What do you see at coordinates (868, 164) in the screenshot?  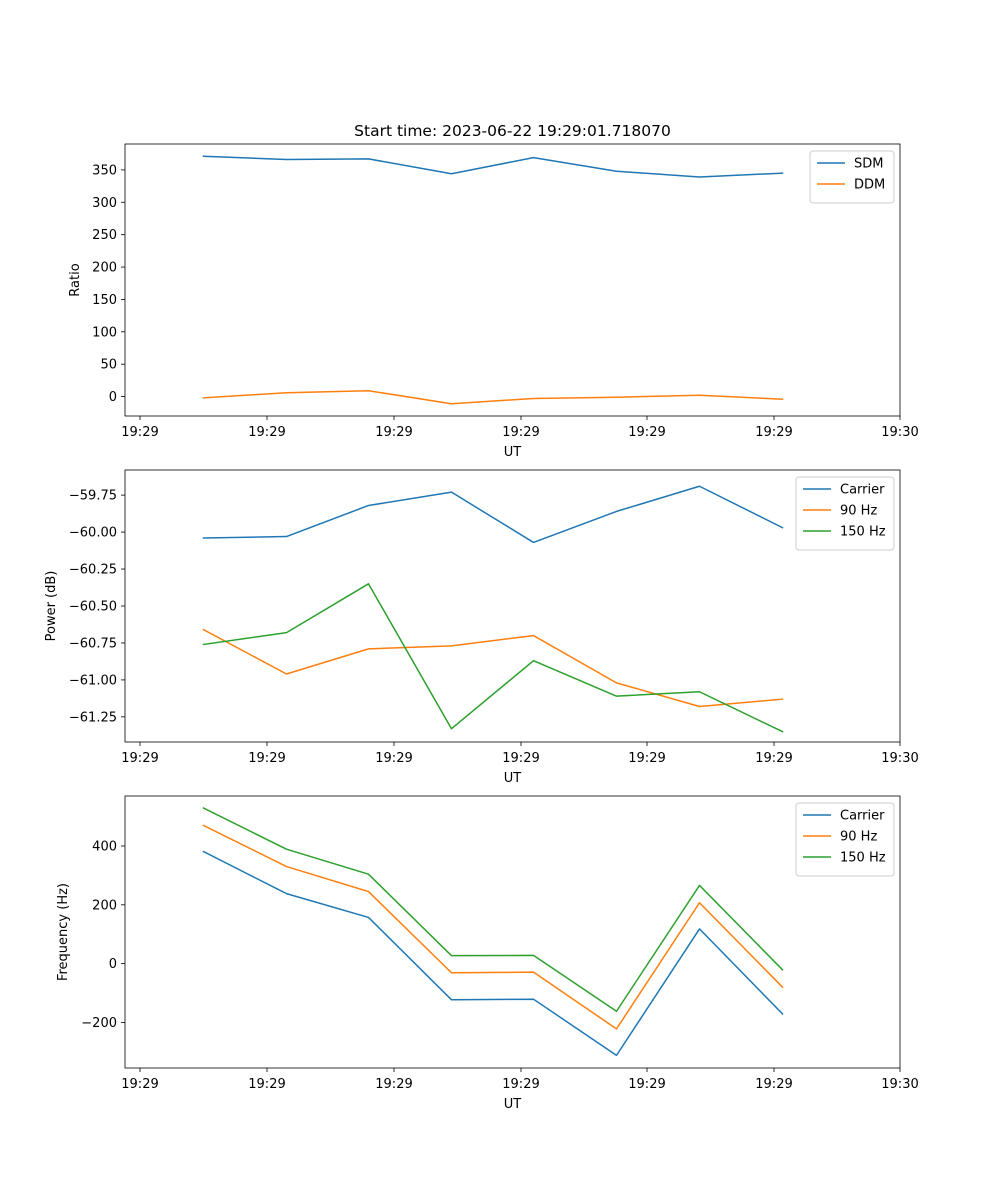 I see `legend-label: SDM` at bounding box center [868, 164].